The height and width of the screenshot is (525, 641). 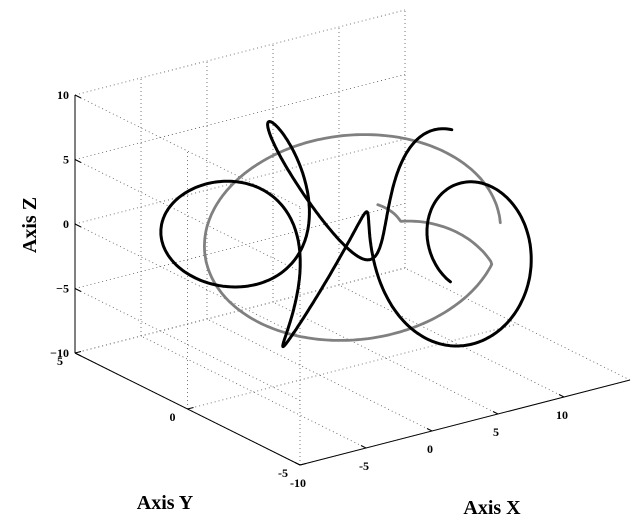 I want to click on y-tick-label: -5, so click(x=283, y=473).